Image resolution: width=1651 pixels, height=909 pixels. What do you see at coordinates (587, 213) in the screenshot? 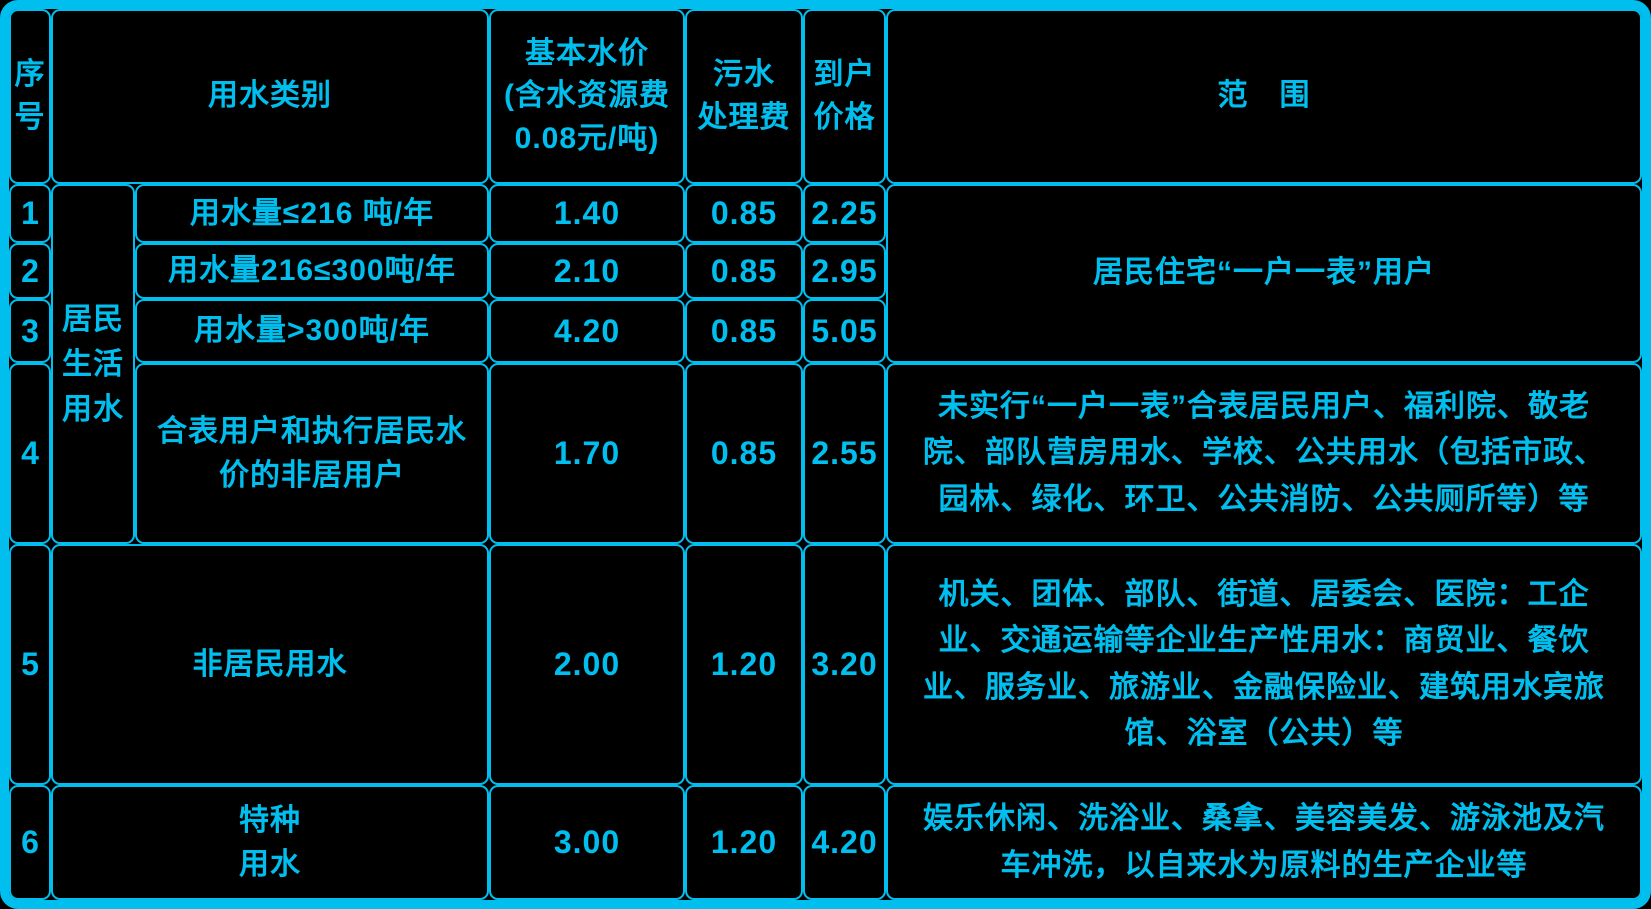
I see `base-price-cell: 1.40` at bounding box center [587, 213].